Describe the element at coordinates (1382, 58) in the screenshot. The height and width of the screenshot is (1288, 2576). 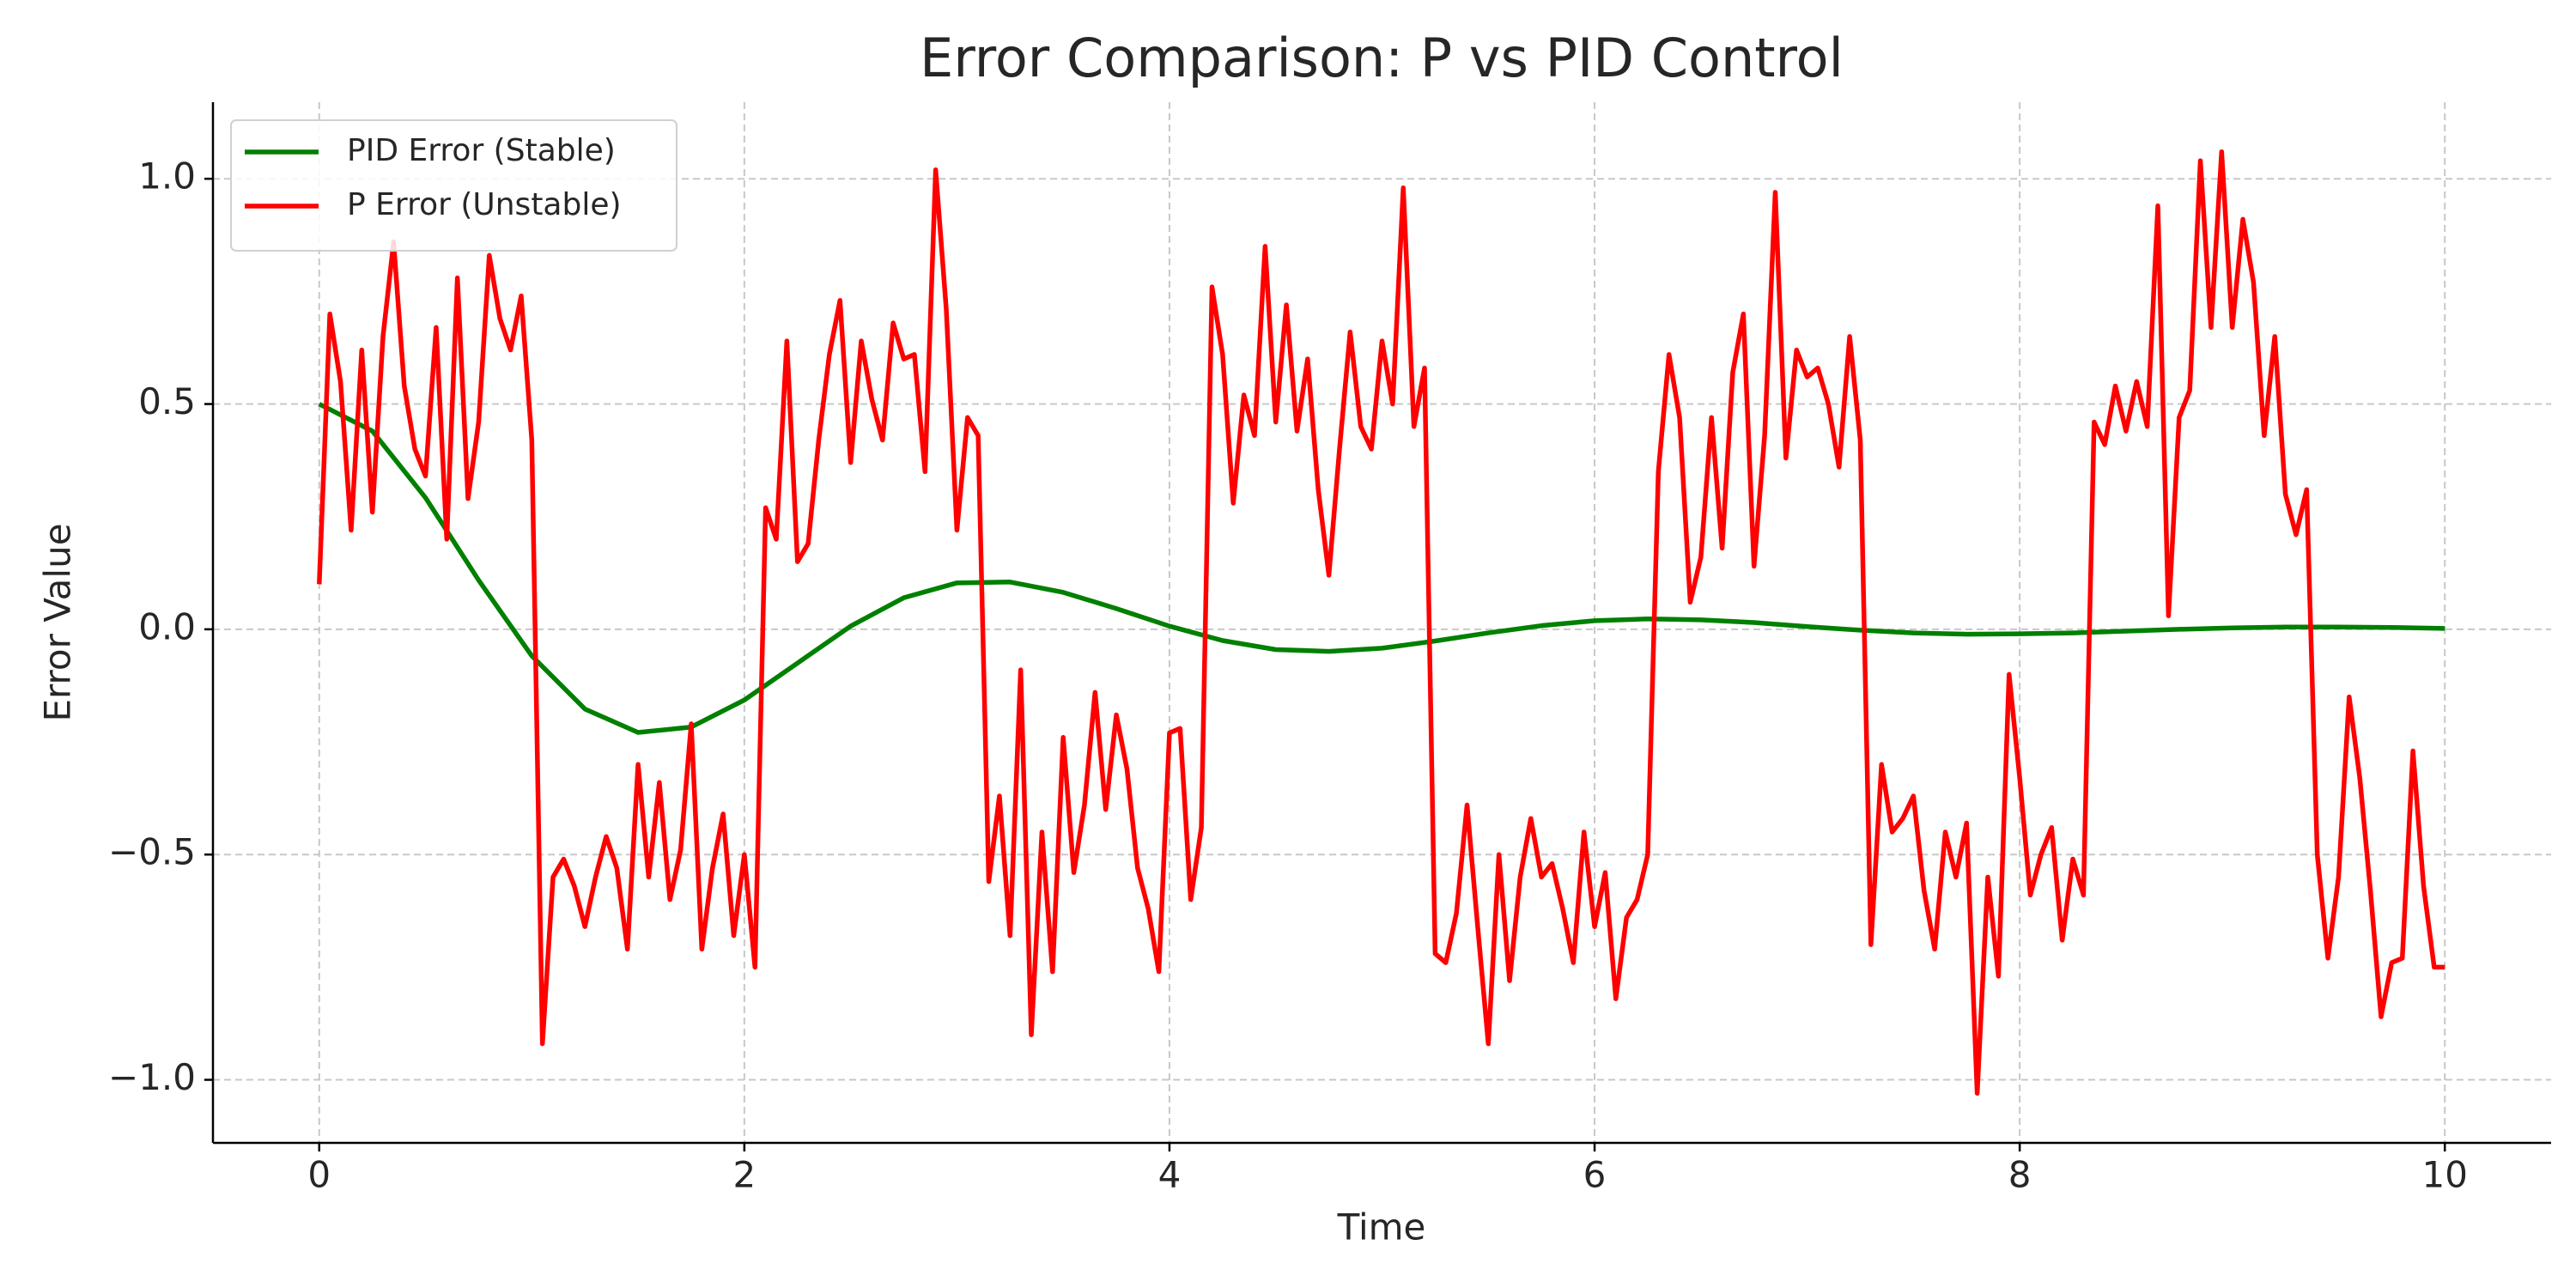
I see `chart-title: Error Comparison: P vs PID Control` at that location.